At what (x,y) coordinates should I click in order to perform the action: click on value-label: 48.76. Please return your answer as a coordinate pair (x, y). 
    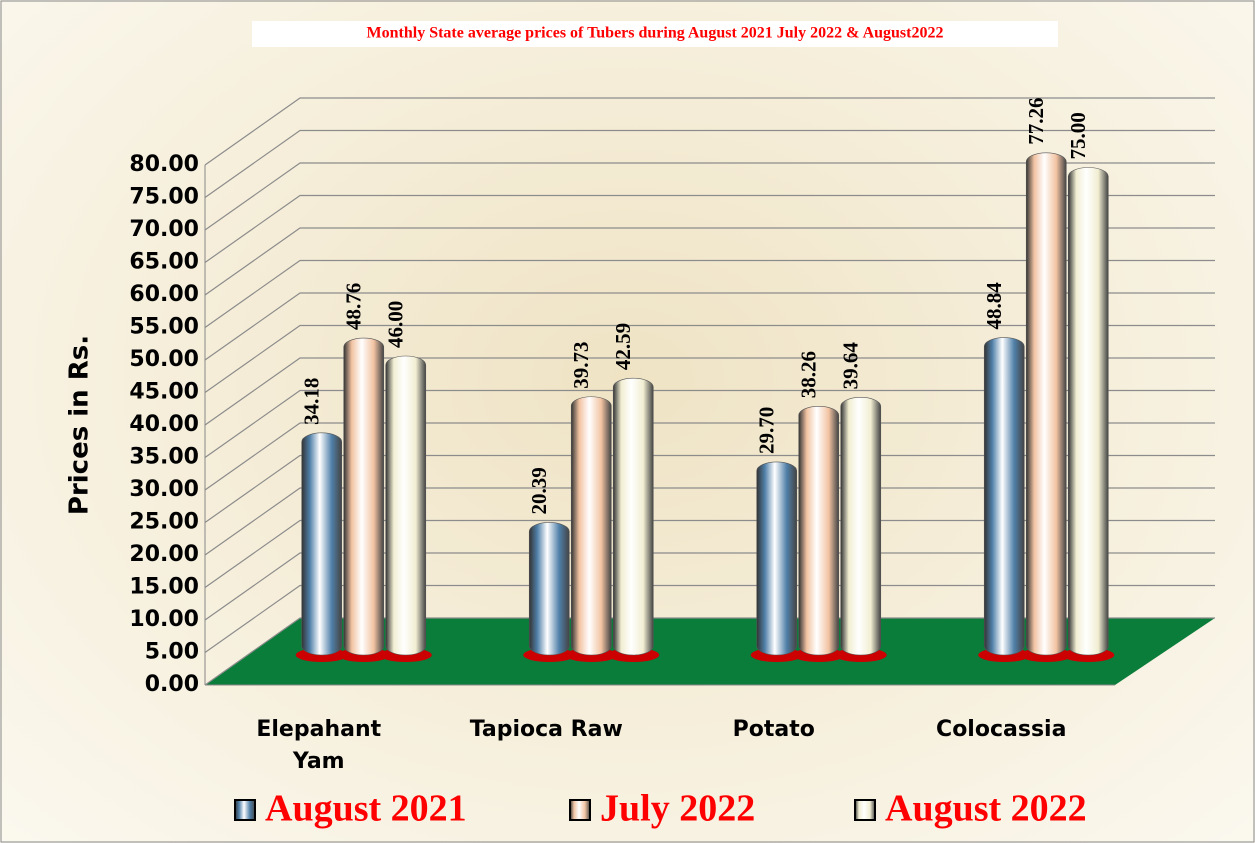
    Looking at the image, I should click on (354, 306).